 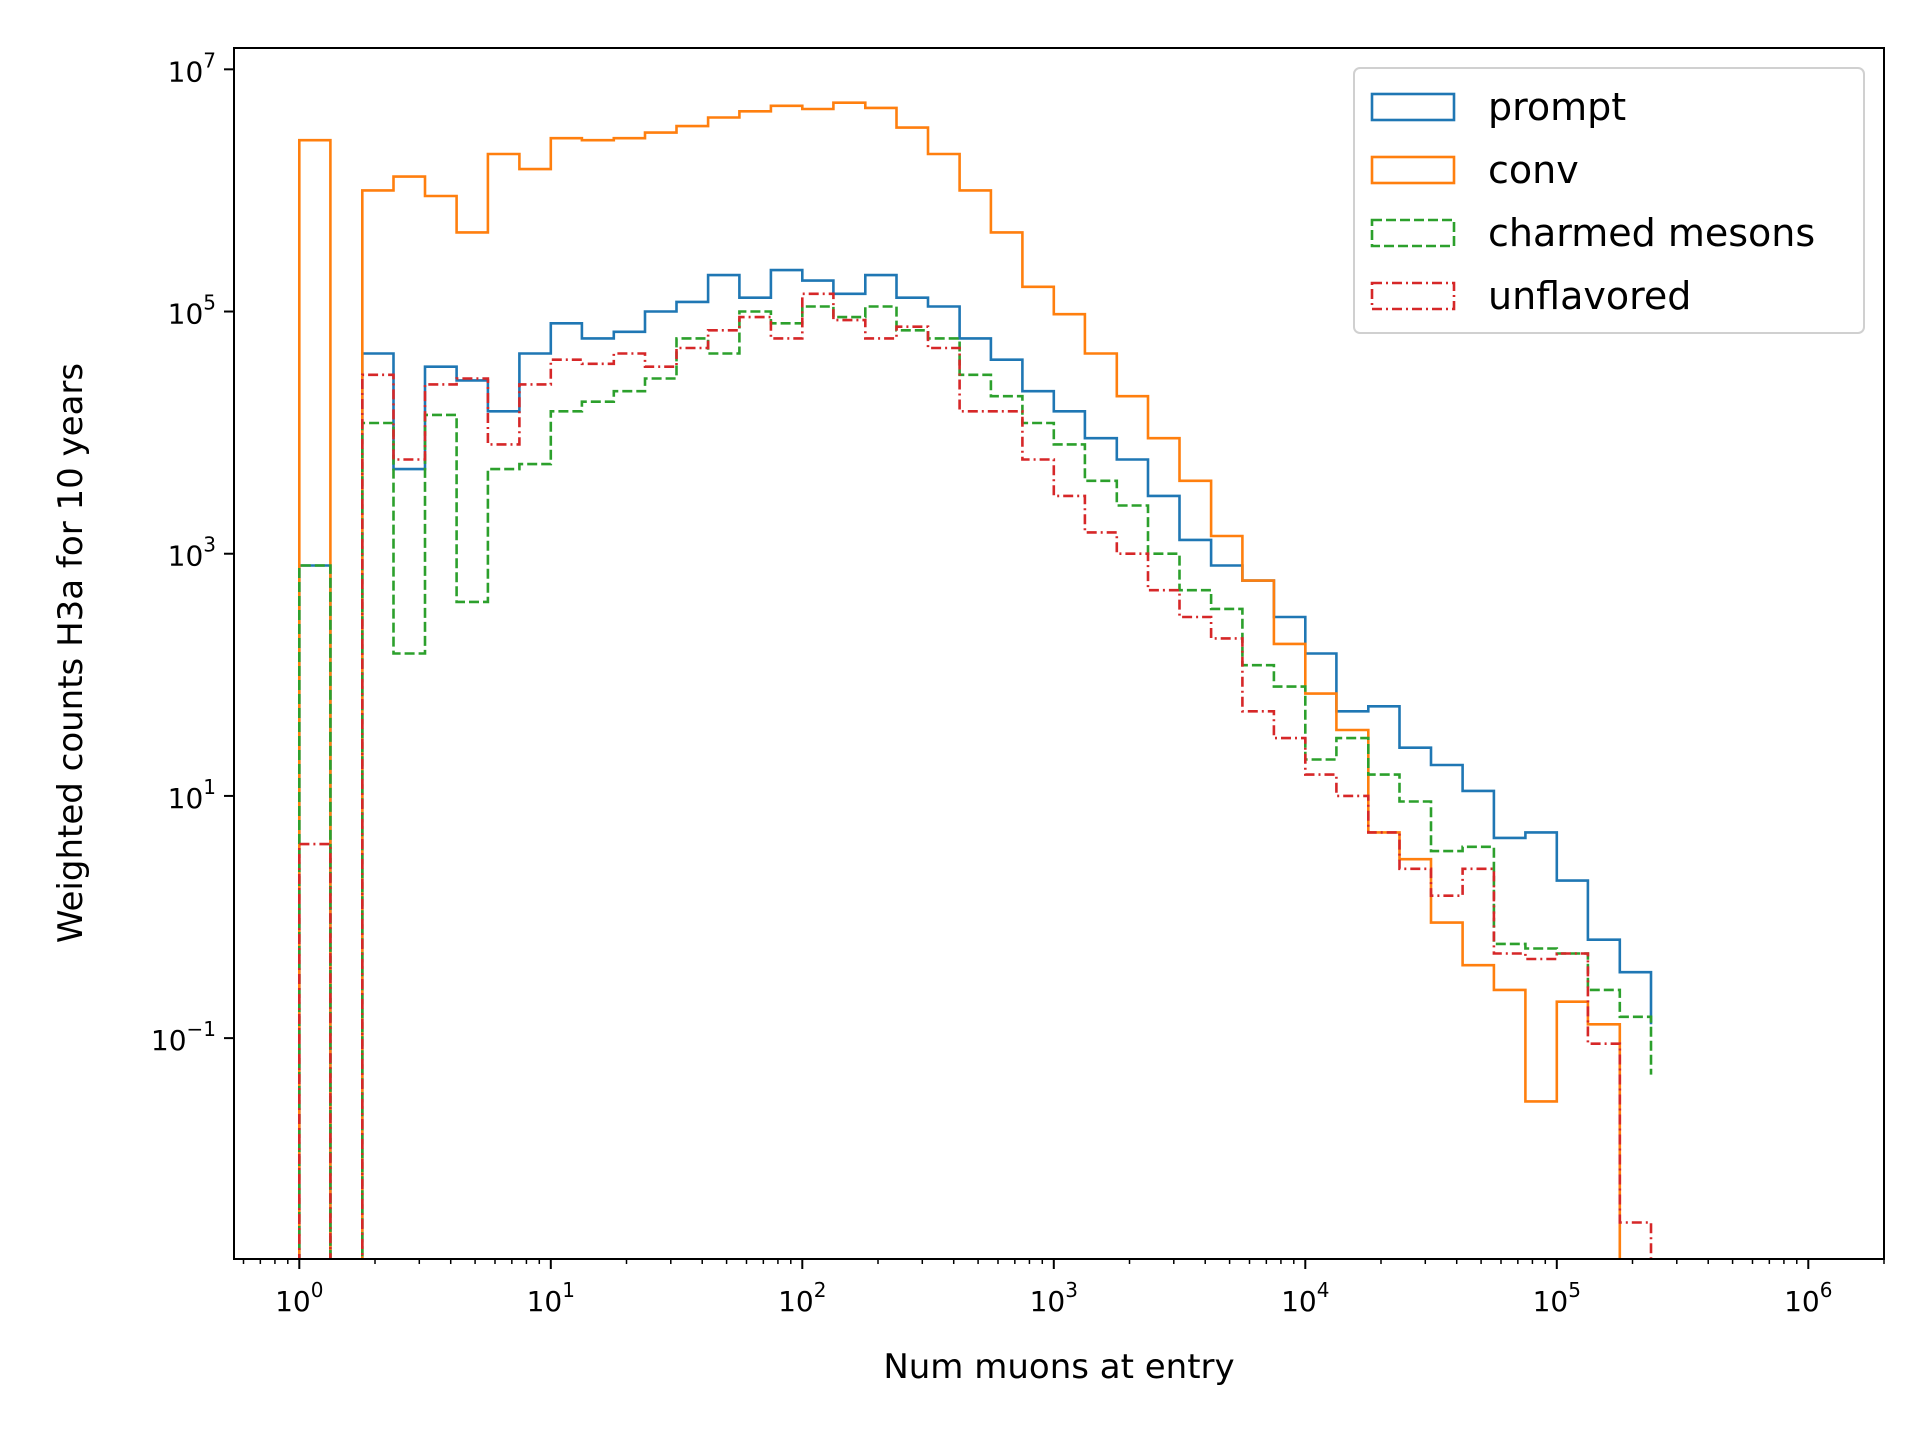 What do you see at coordinates (1533, 170) in the screenshot?
I see `legend-label: conv` at bounding box center [1533, 170].